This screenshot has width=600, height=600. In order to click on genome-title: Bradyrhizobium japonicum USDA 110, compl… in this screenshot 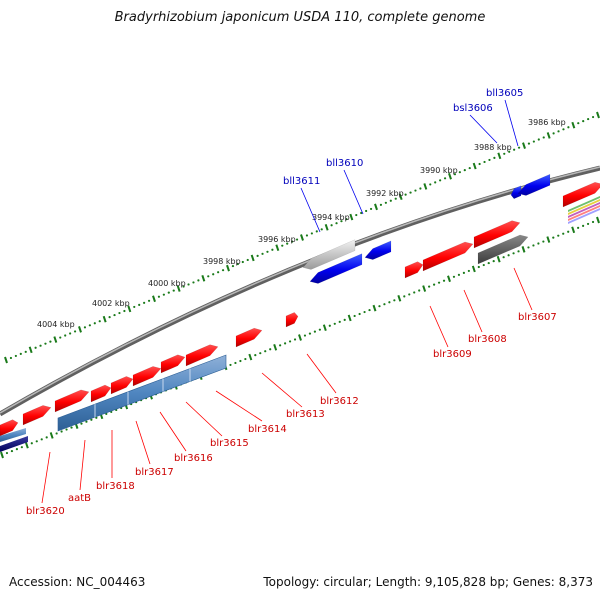, I will do `click(300, 17)`.